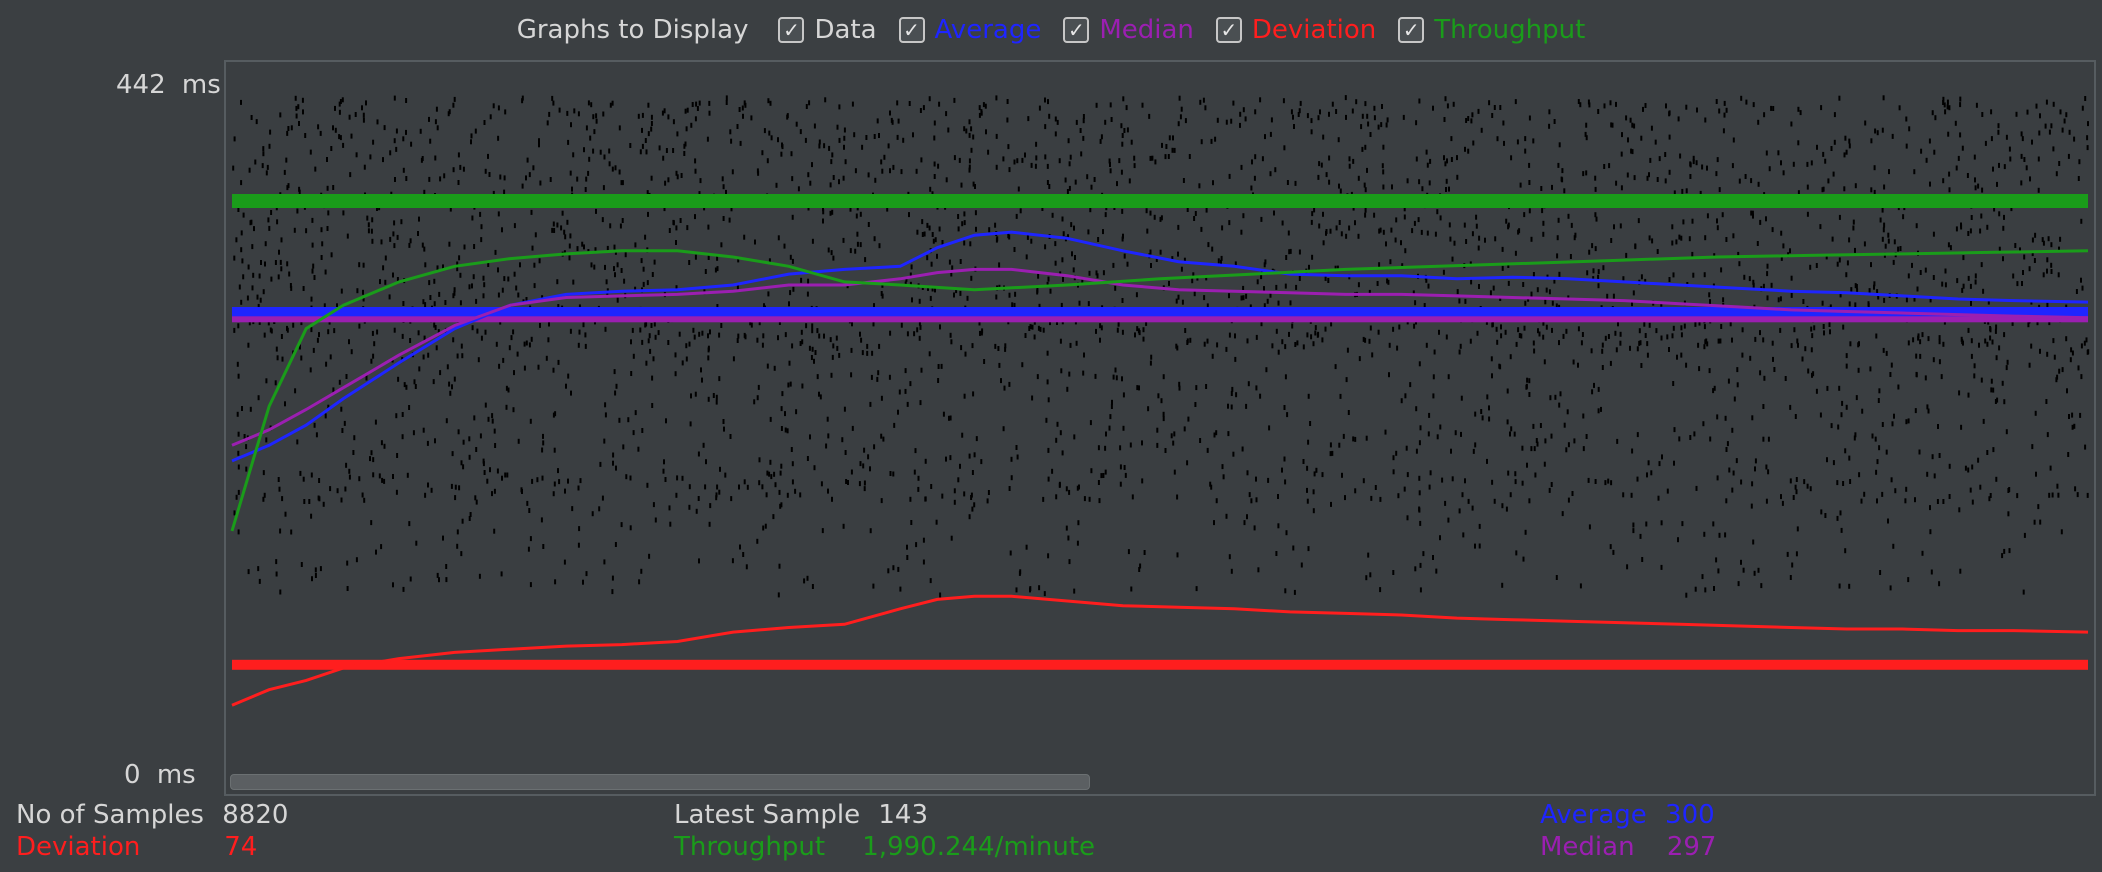 The width and height of the screenshot is (2102, 872). I want to click on average-checkbox: ✓ Average, so click(969, 30).